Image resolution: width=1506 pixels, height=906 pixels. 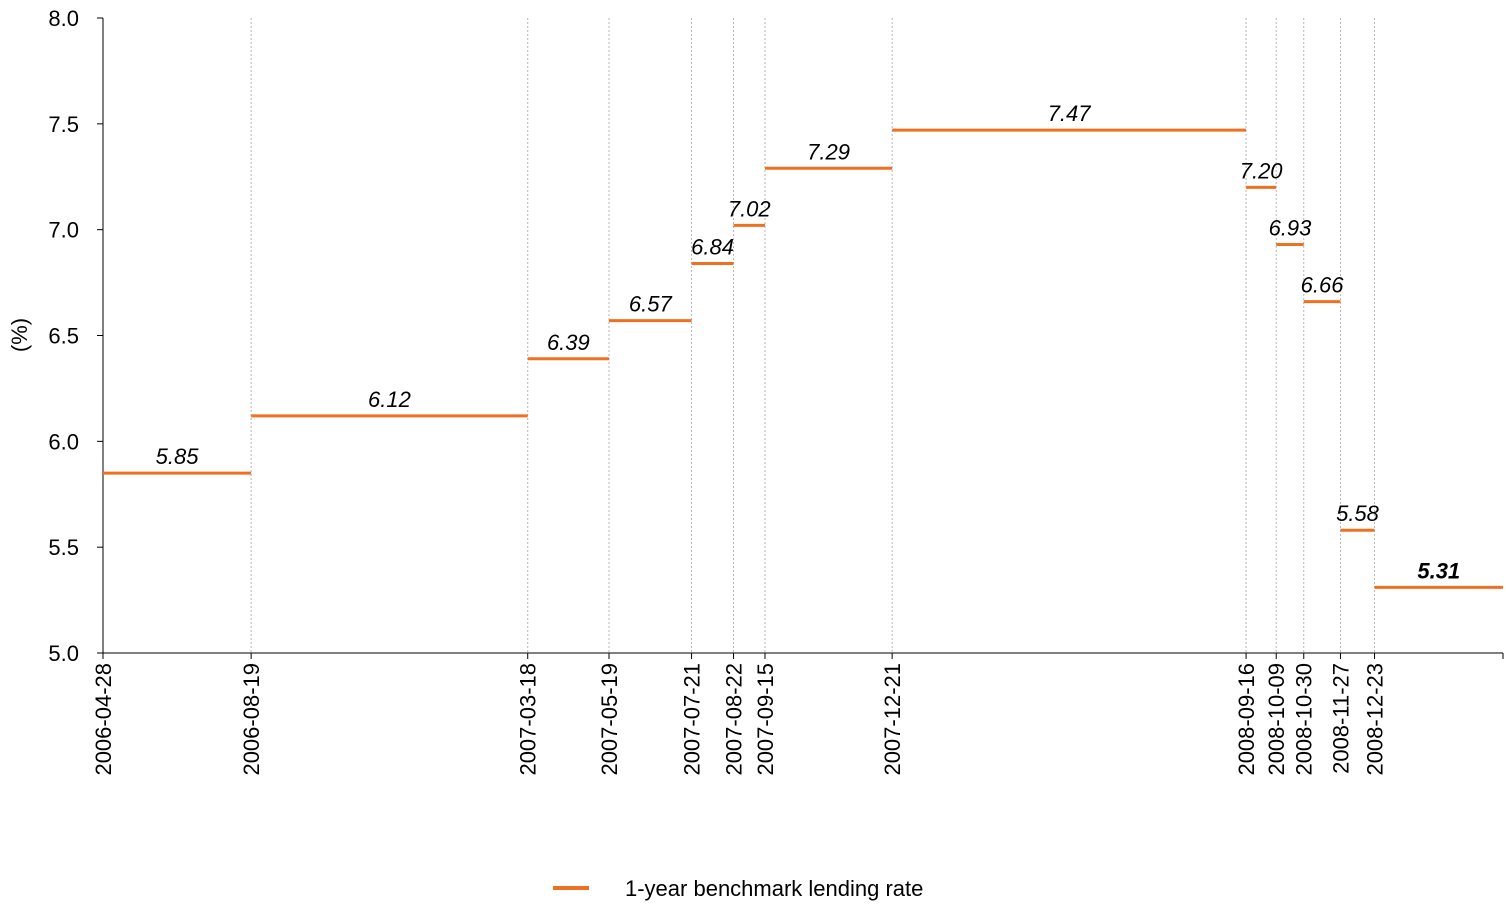 I want to click on x-tick-label: 2008-12-23, so click(x=1375, y=719).